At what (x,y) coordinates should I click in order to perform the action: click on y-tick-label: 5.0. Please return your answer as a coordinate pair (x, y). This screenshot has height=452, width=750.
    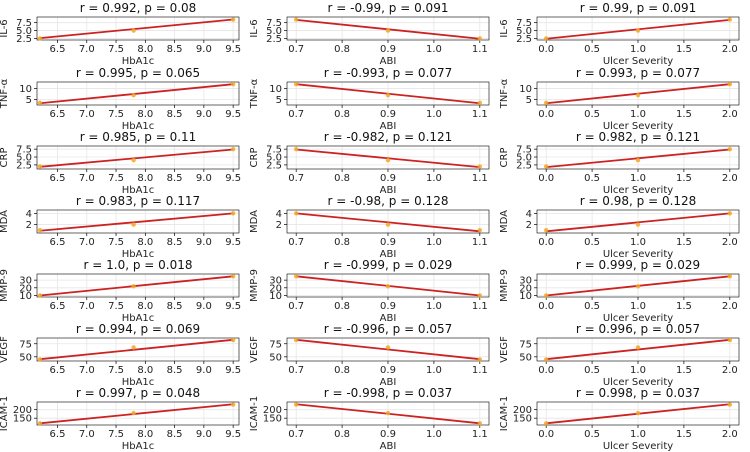
    Looking at the image, I should click on (524, 31).